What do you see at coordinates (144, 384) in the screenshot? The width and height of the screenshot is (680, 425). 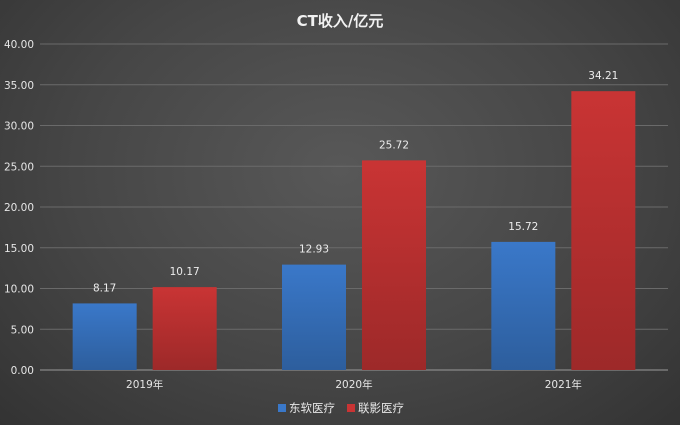 I see `x-tick-label: 2019年` at bounding box center [144, 384].